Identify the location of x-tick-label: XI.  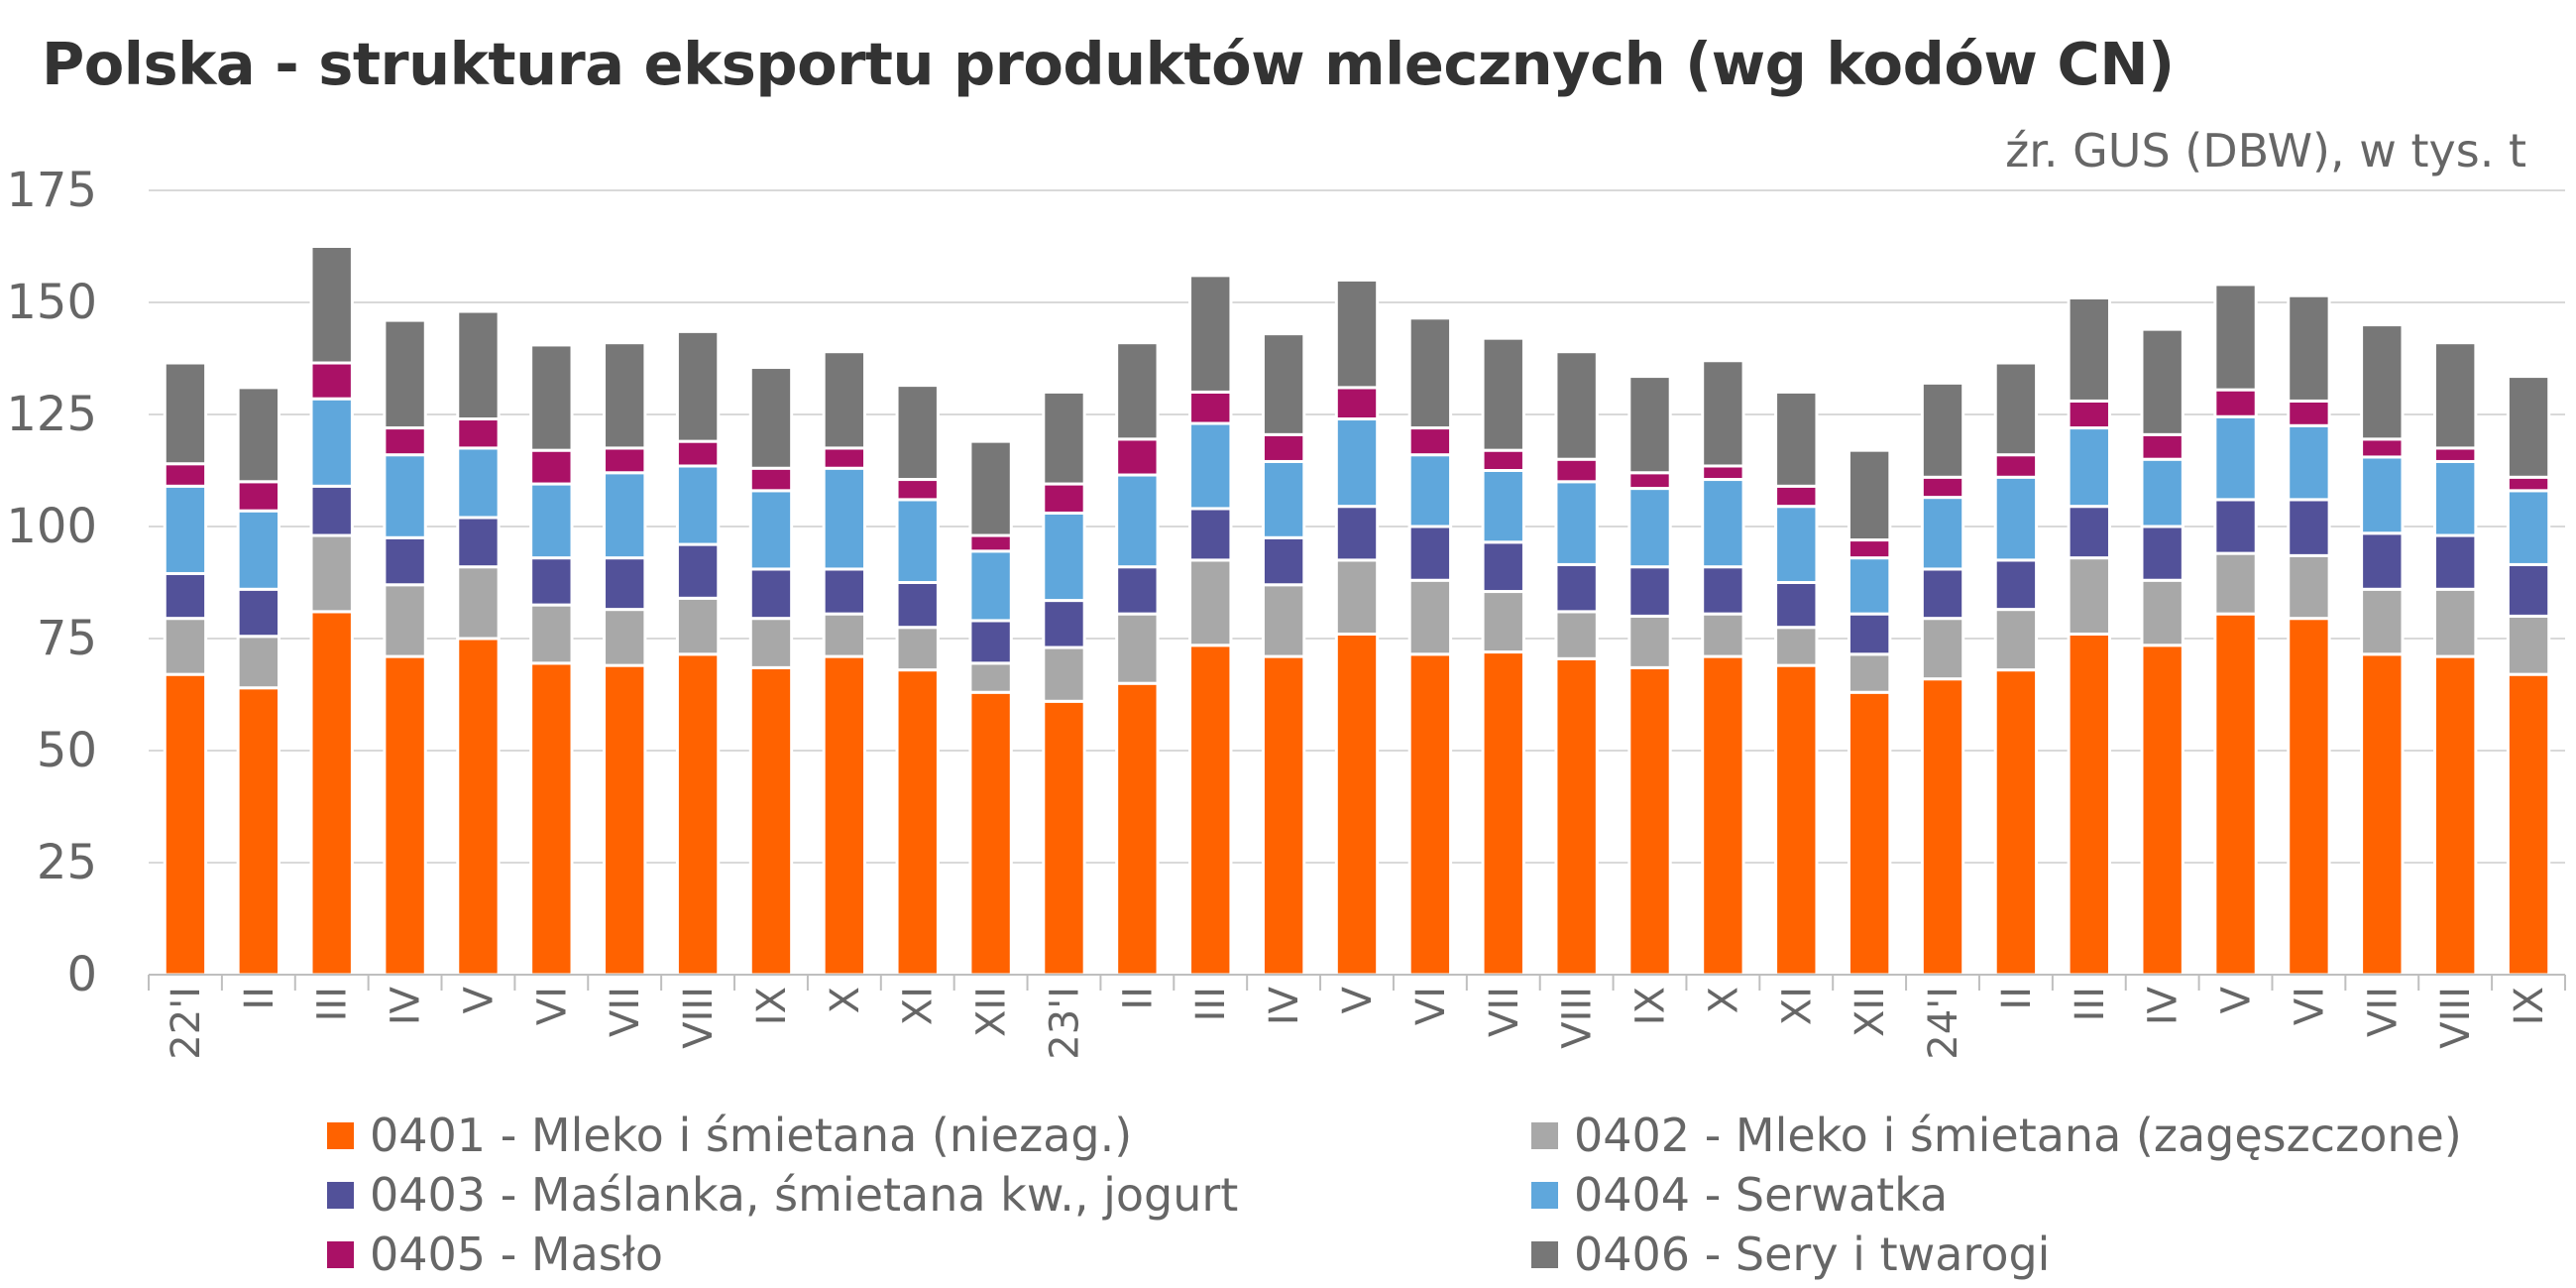
(919, 1006).